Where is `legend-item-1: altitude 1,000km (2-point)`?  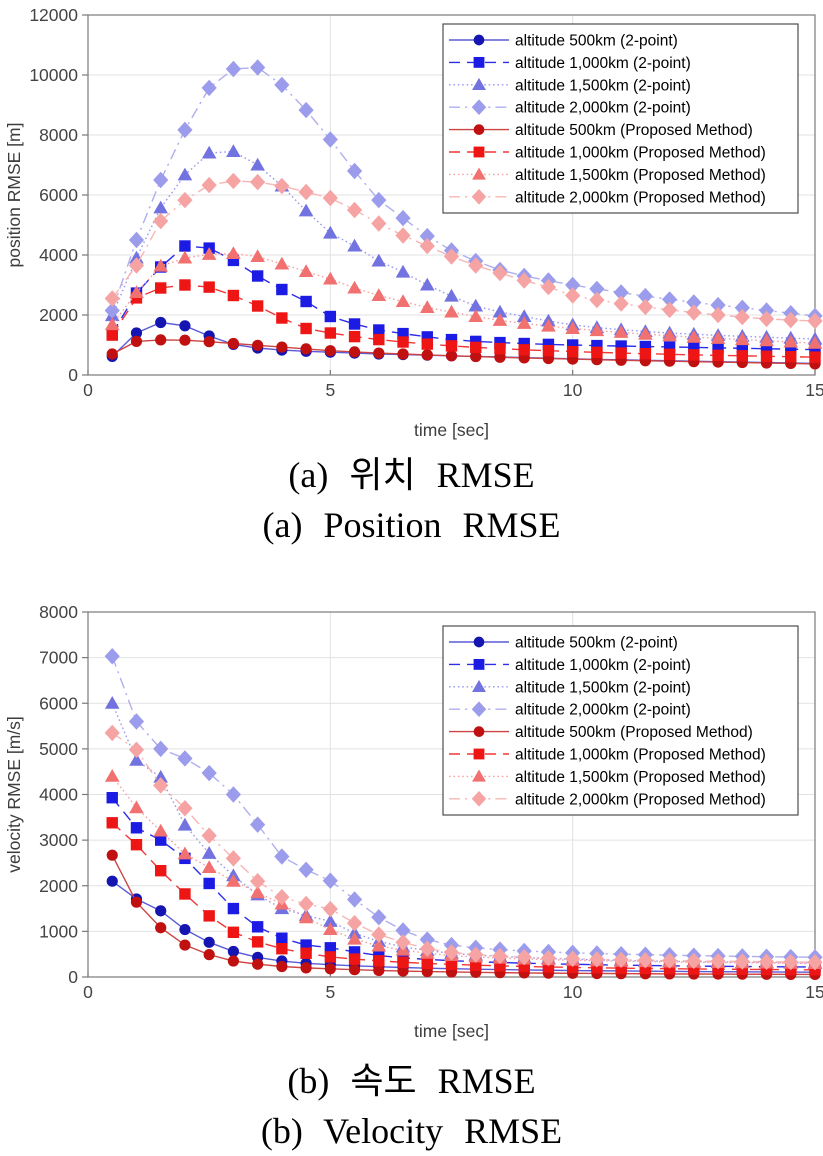
legend-item-1: altitude 1,000km (2-point) is located at coordinates (570, 665).